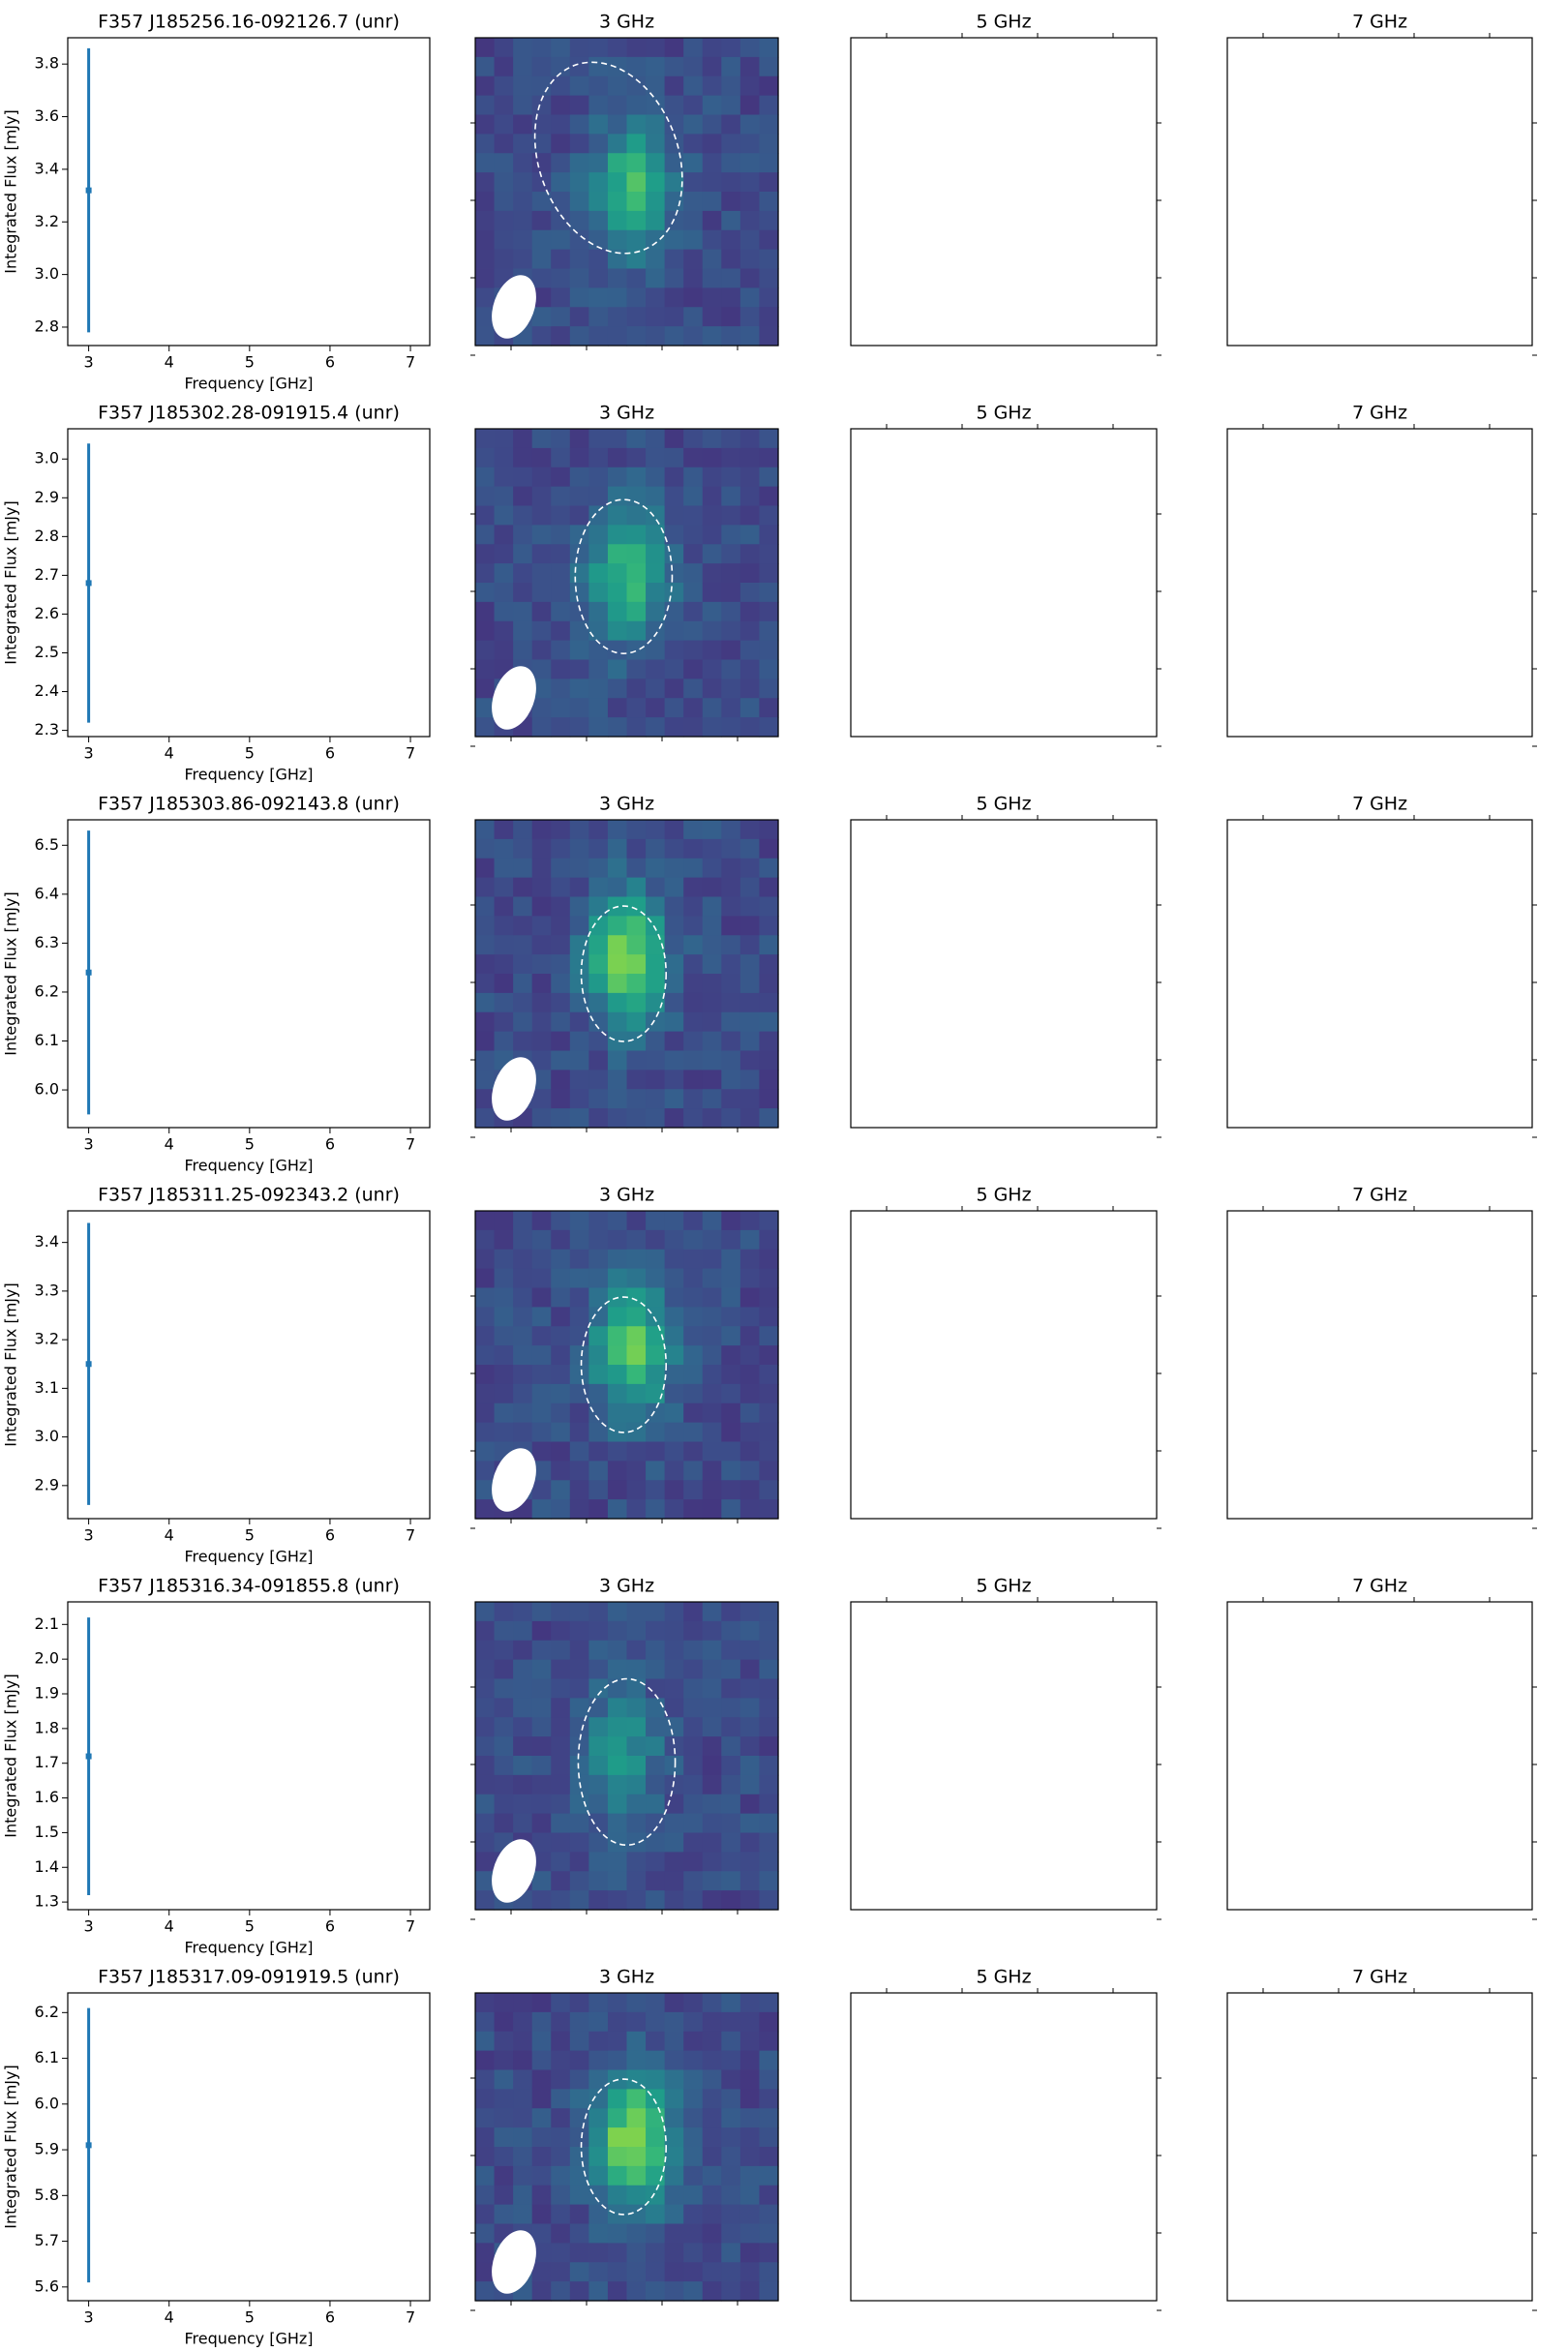 The image size is (1568, 2352). What do you see at coordinates (514, 1089) in the screenshot?
I see `beam` at bounding box center [514, 1089].